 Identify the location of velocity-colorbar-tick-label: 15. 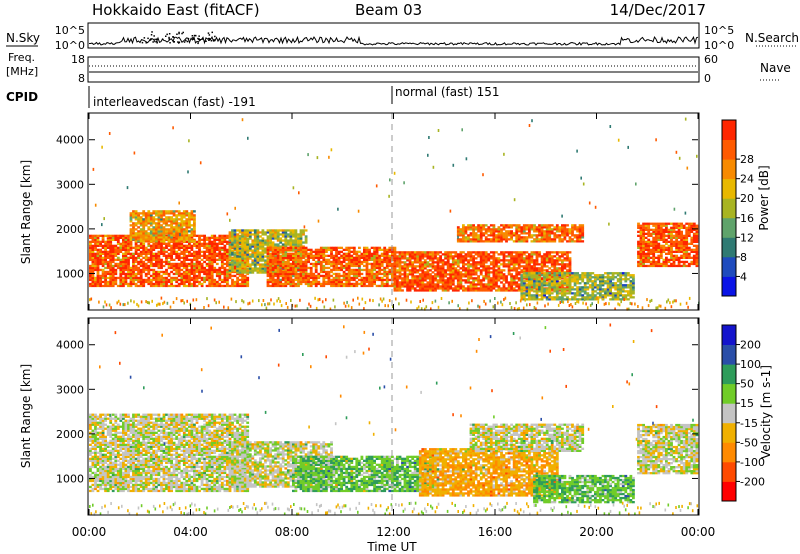
(747, 403).